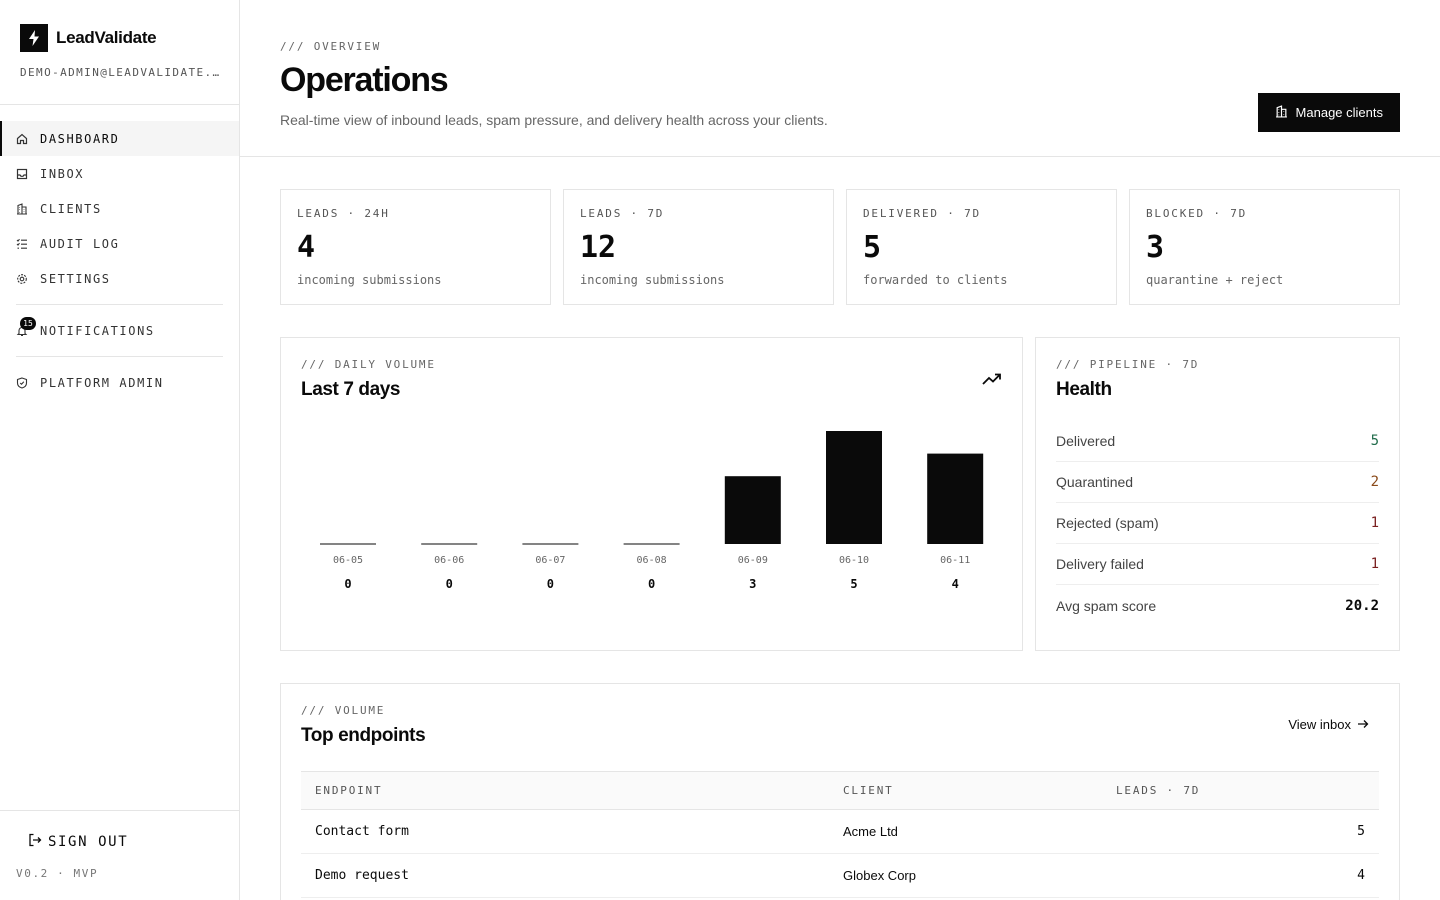 The image size is (1440, 900). I want to click on table-row: Contact form Acme Ltd 5, so click(840, 831).